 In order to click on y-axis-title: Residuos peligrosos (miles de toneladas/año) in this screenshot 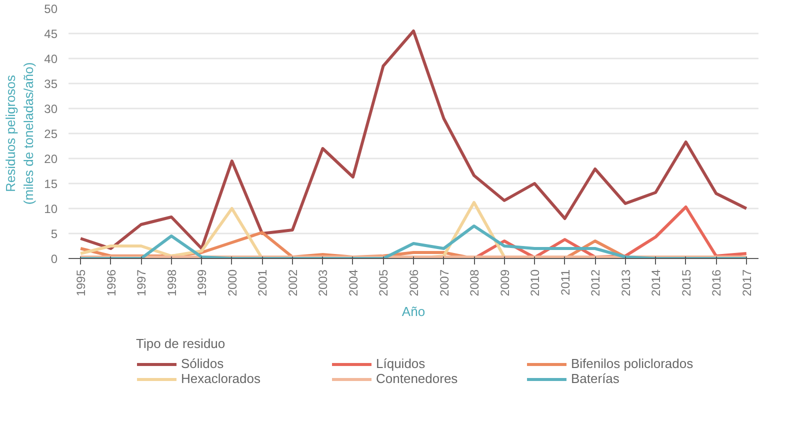, I will do `click(19, 133)`.